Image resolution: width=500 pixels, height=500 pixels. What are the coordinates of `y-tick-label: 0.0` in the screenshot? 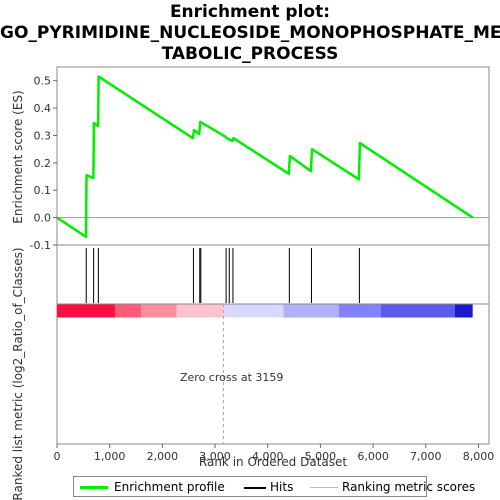 It's located at (43, 218).